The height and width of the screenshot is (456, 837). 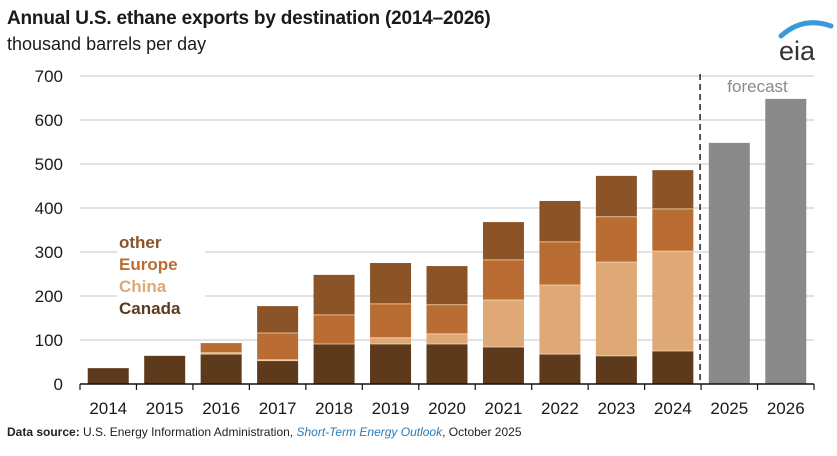 I want to click on bar-canada-2014, so click(x=108, y=376).